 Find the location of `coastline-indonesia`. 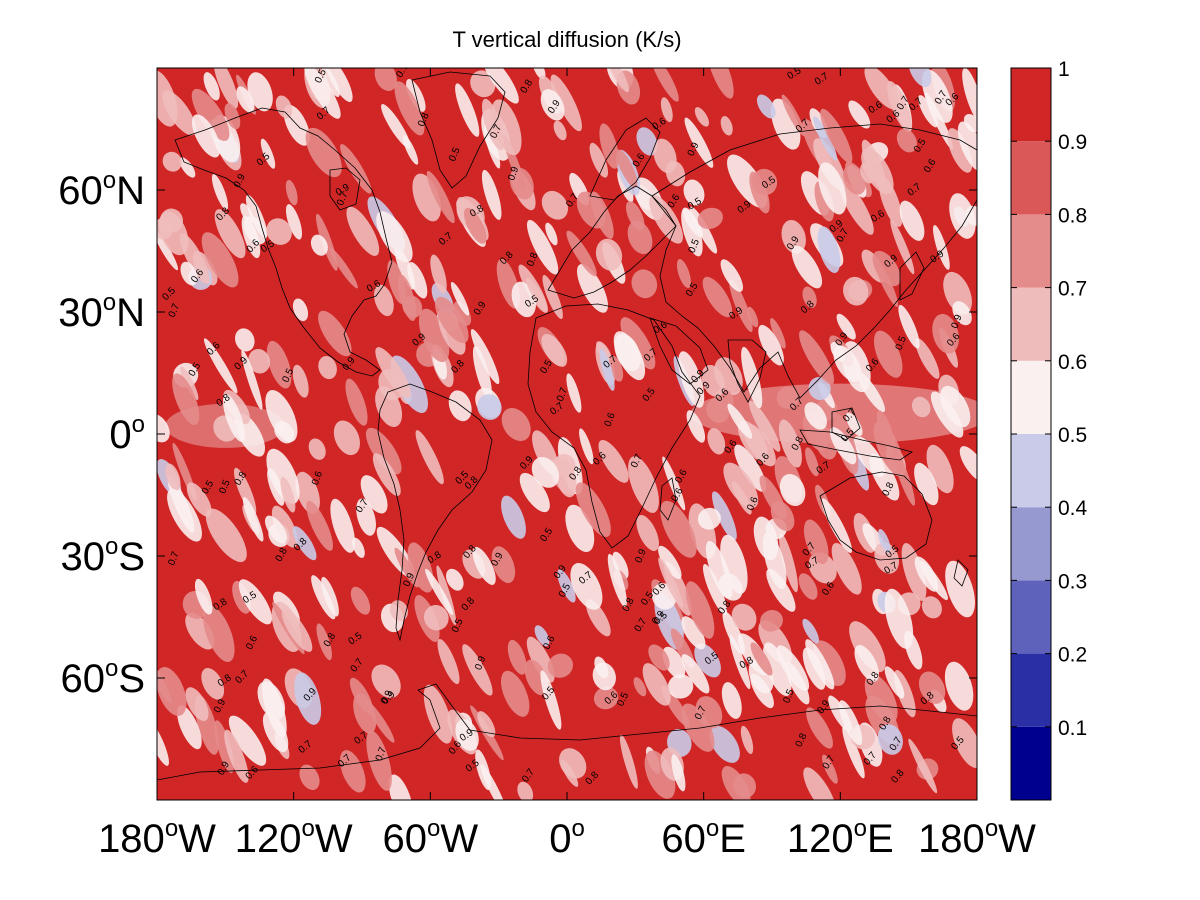

coastline-indonesia is located at coordinates (856, 445).